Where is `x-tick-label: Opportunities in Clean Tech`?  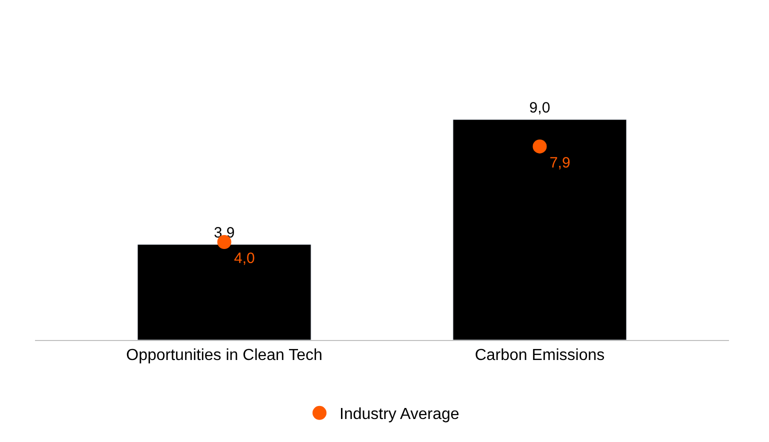
x-tick-label: Opportunities in Clean Tech is located at coordinates (224, 355).